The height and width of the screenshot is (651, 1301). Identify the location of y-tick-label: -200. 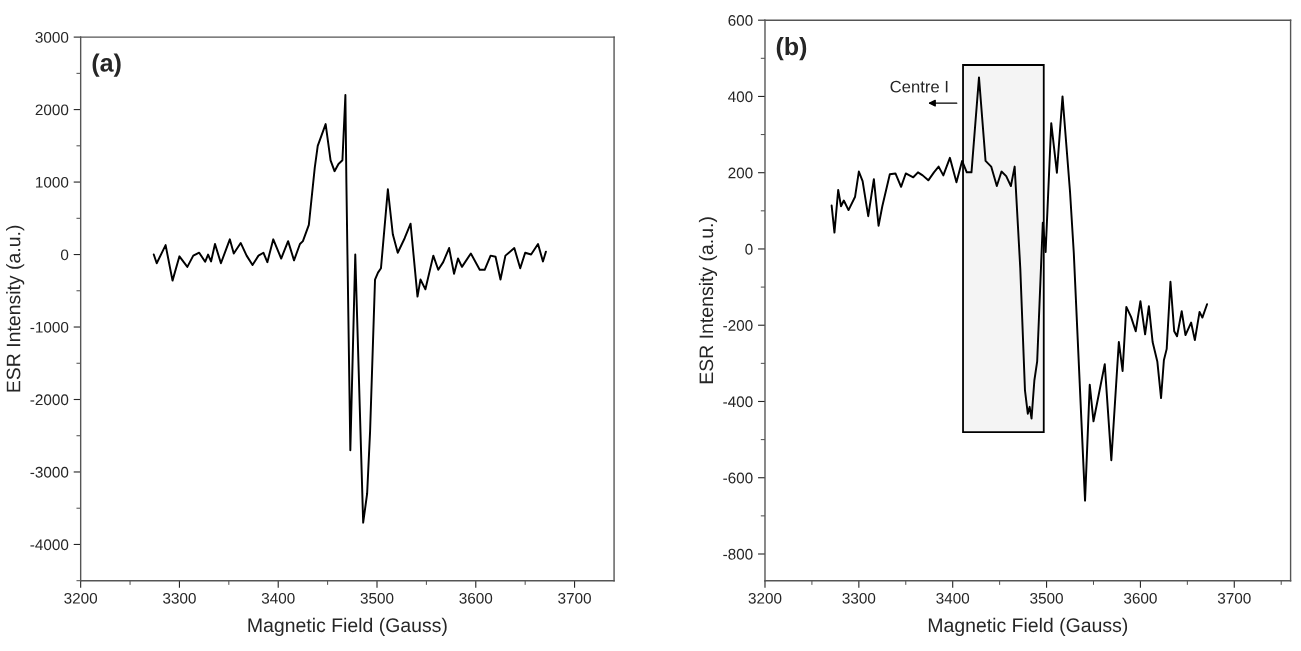
(738, 325).